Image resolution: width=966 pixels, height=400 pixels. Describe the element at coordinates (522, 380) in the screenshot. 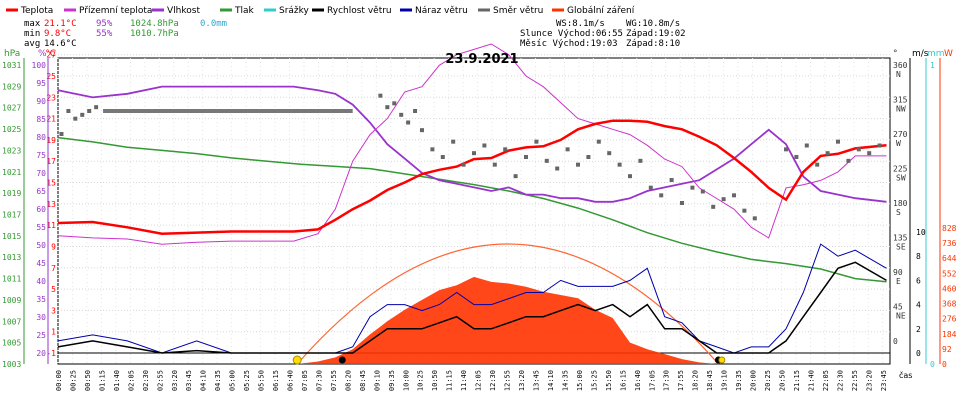

I see `x-tick-32: 13:20` at that location.